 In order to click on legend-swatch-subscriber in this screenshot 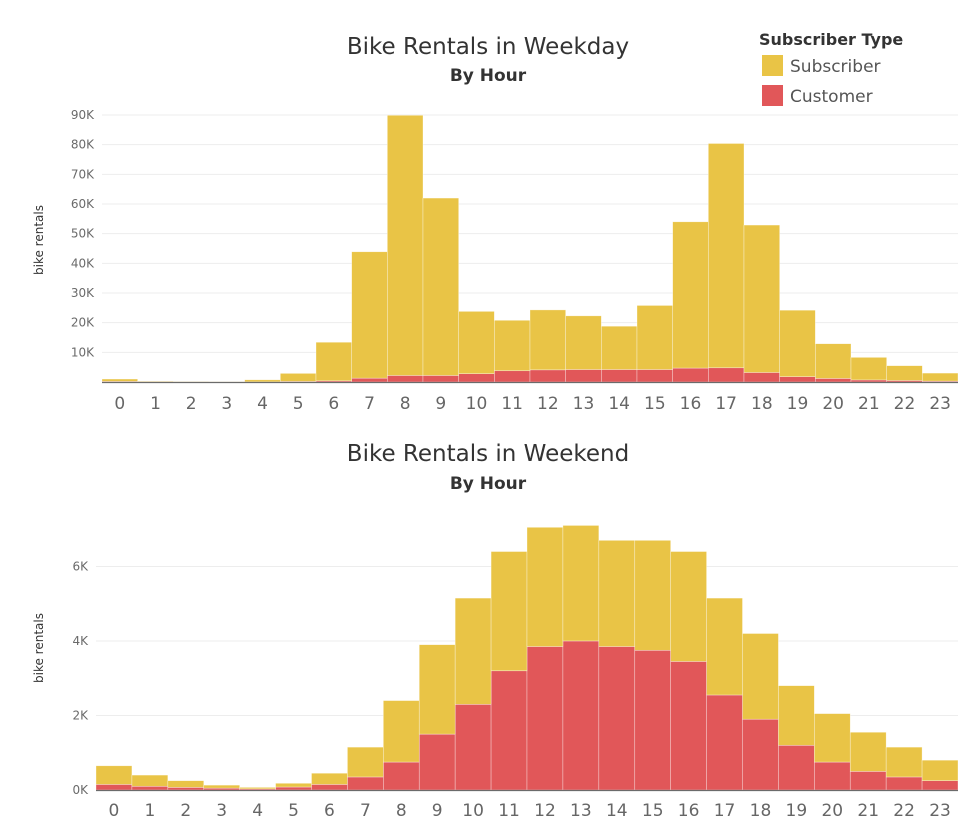, I will do `click(772, 65)`.